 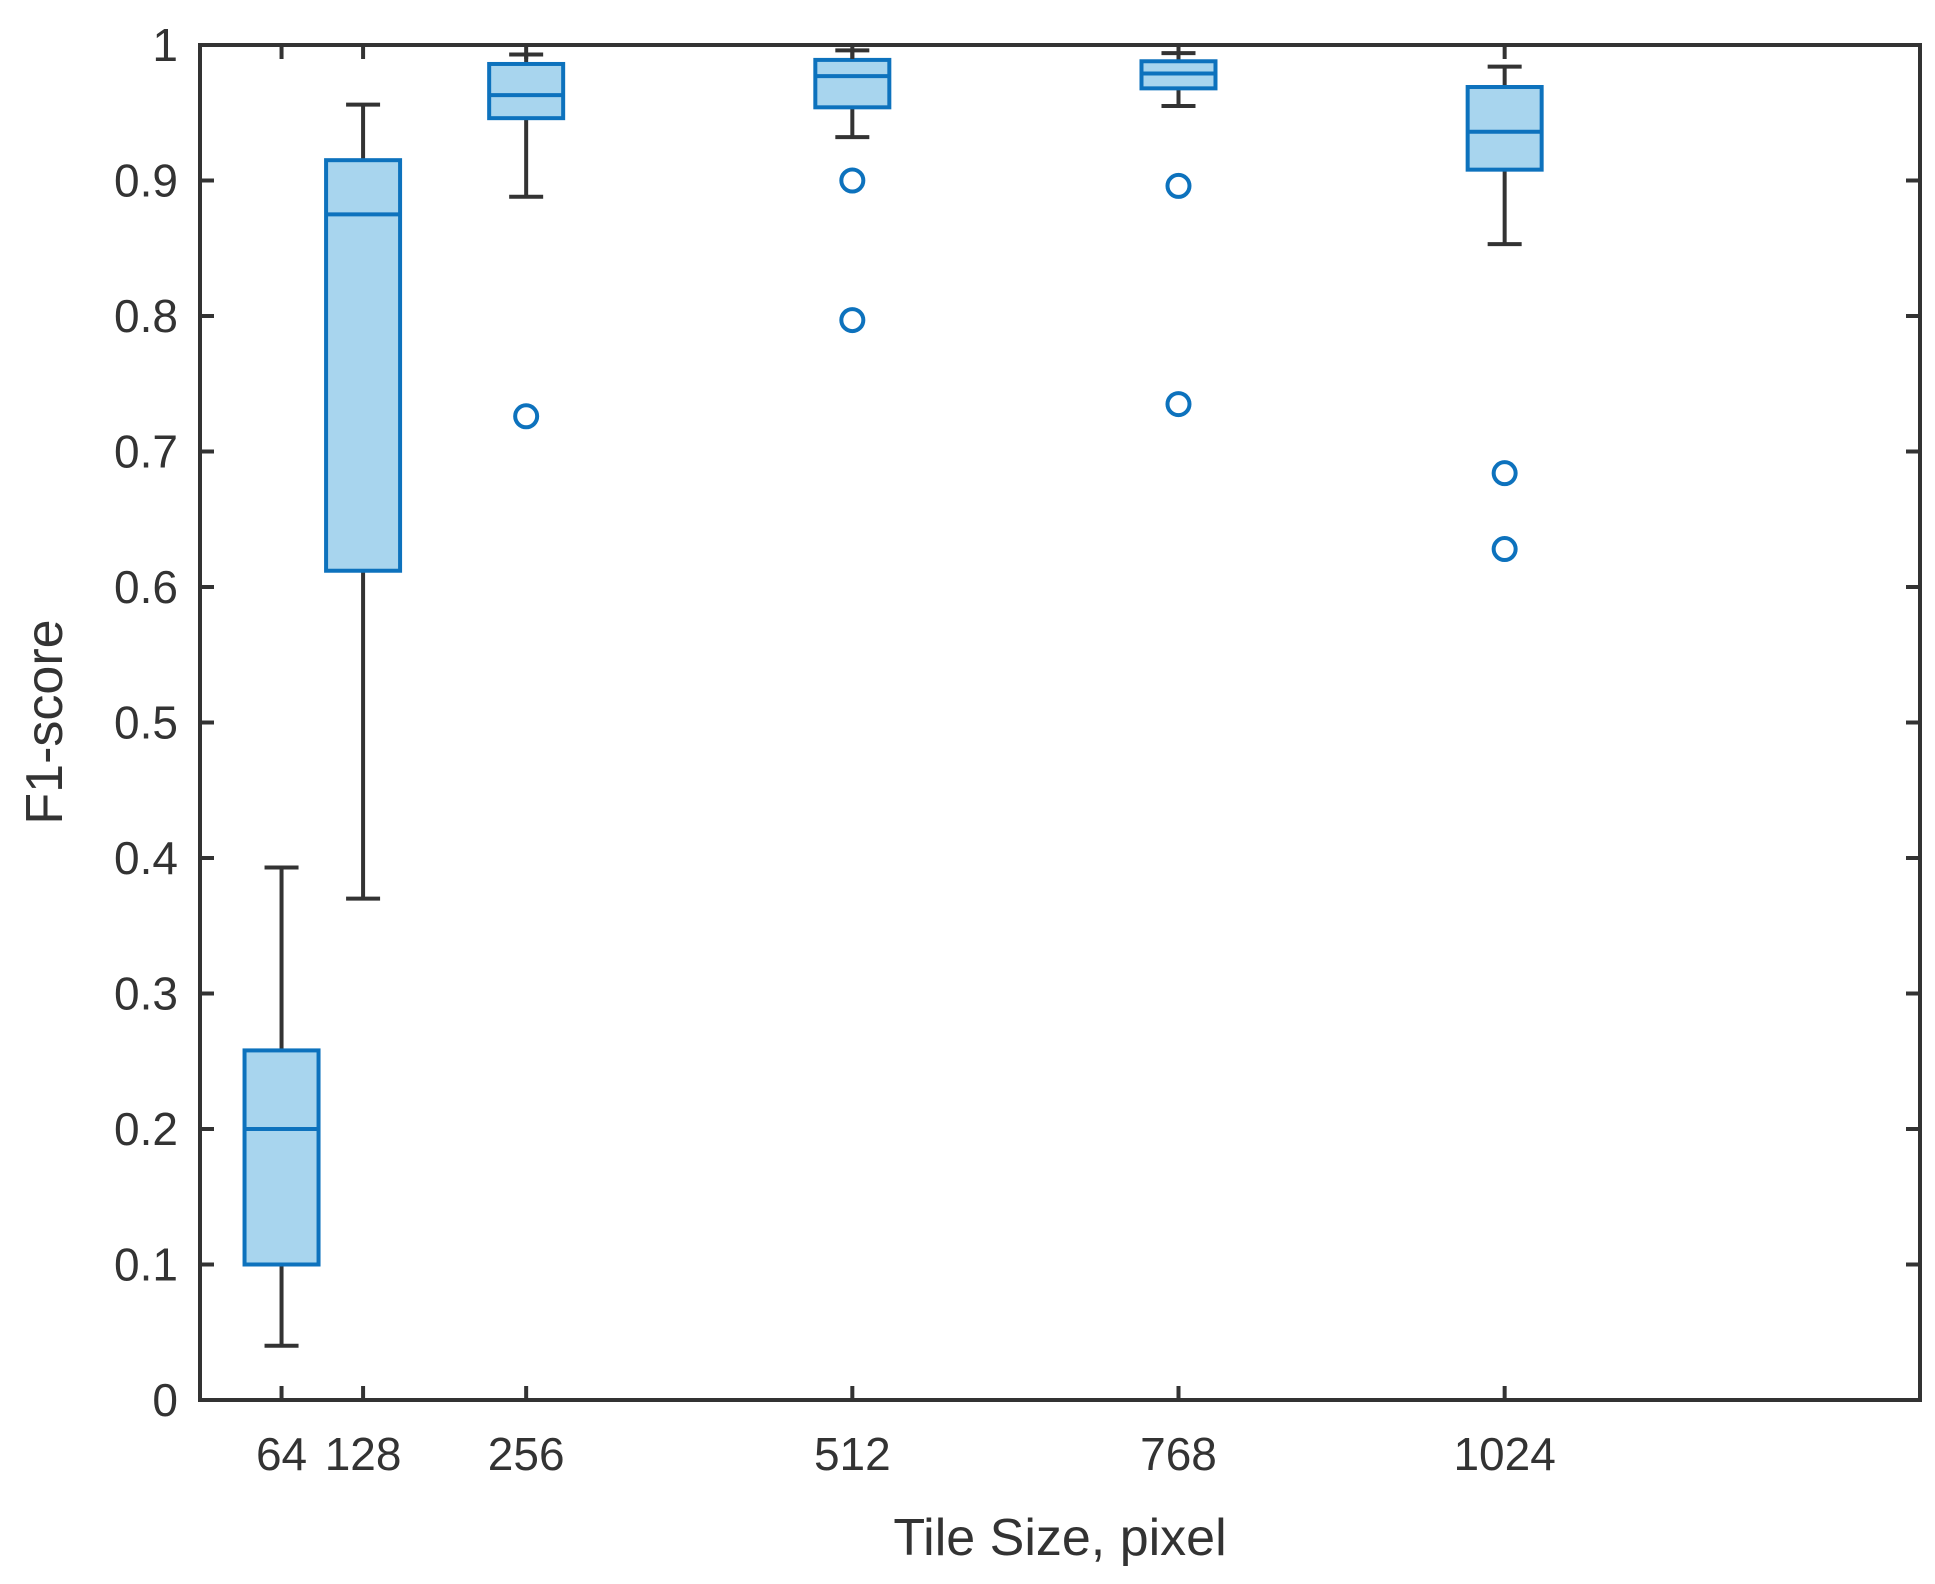 What do you see at coordinates (1059, 1538) in the screenshot?
I see `x-axis-title: Tile Size, pixel` at bounding box center [1059, 1538].